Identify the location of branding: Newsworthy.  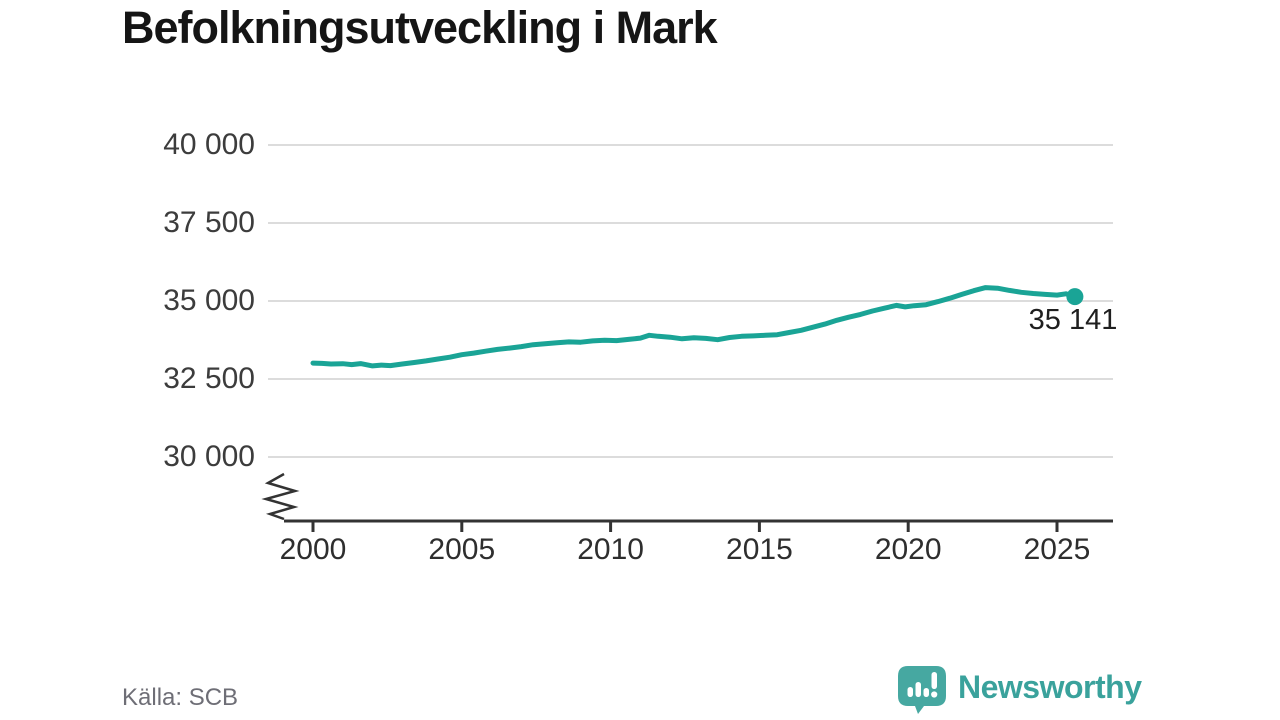
(1019, 690).